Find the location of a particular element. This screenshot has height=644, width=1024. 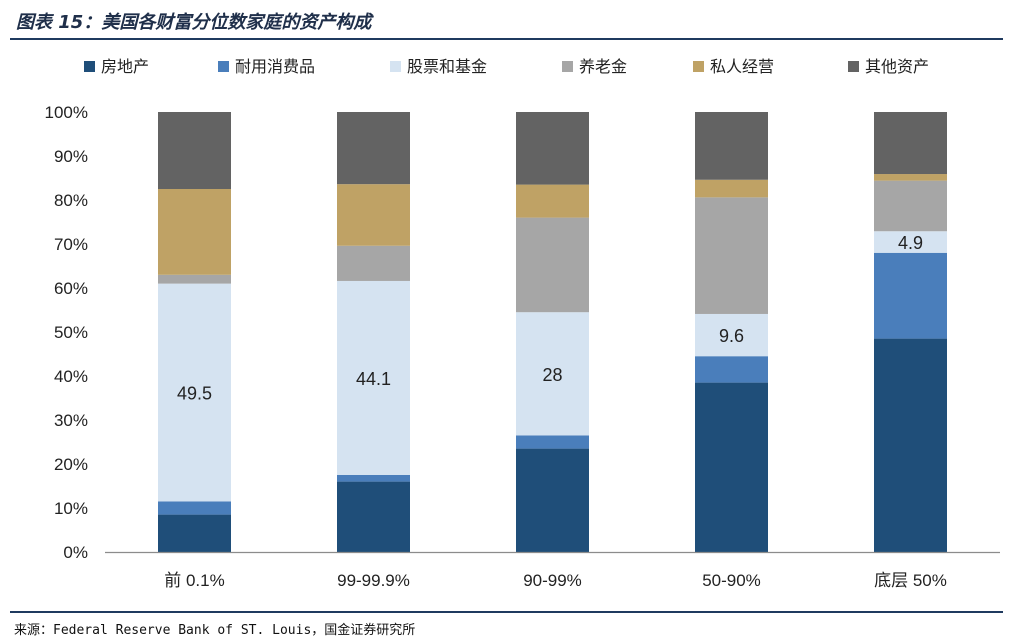

y-tick-label: 100% is located at coordinates (66, 112).